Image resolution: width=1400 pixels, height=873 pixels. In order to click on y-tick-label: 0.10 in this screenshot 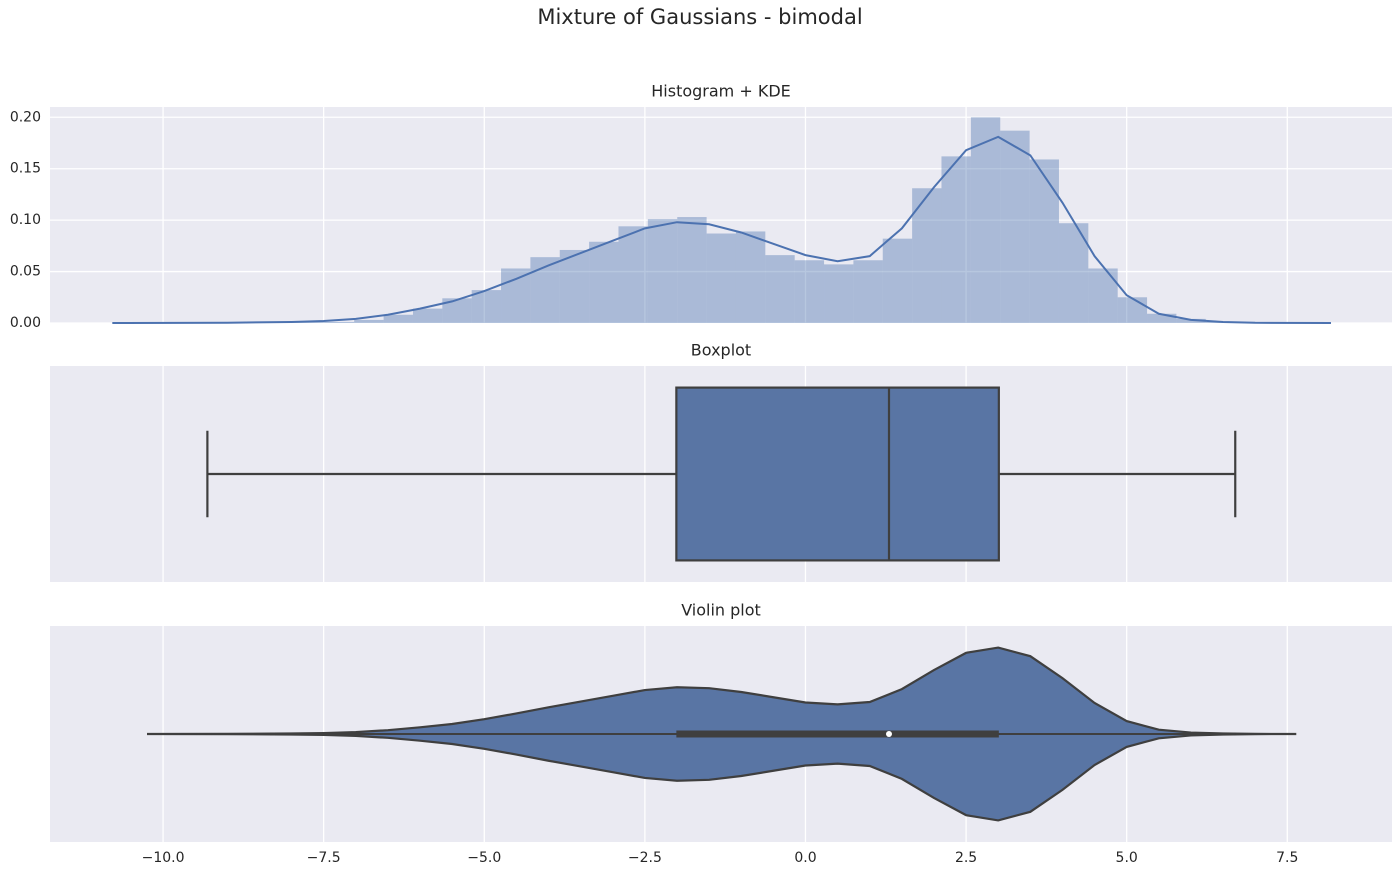, I will do `click(25, 220)`.